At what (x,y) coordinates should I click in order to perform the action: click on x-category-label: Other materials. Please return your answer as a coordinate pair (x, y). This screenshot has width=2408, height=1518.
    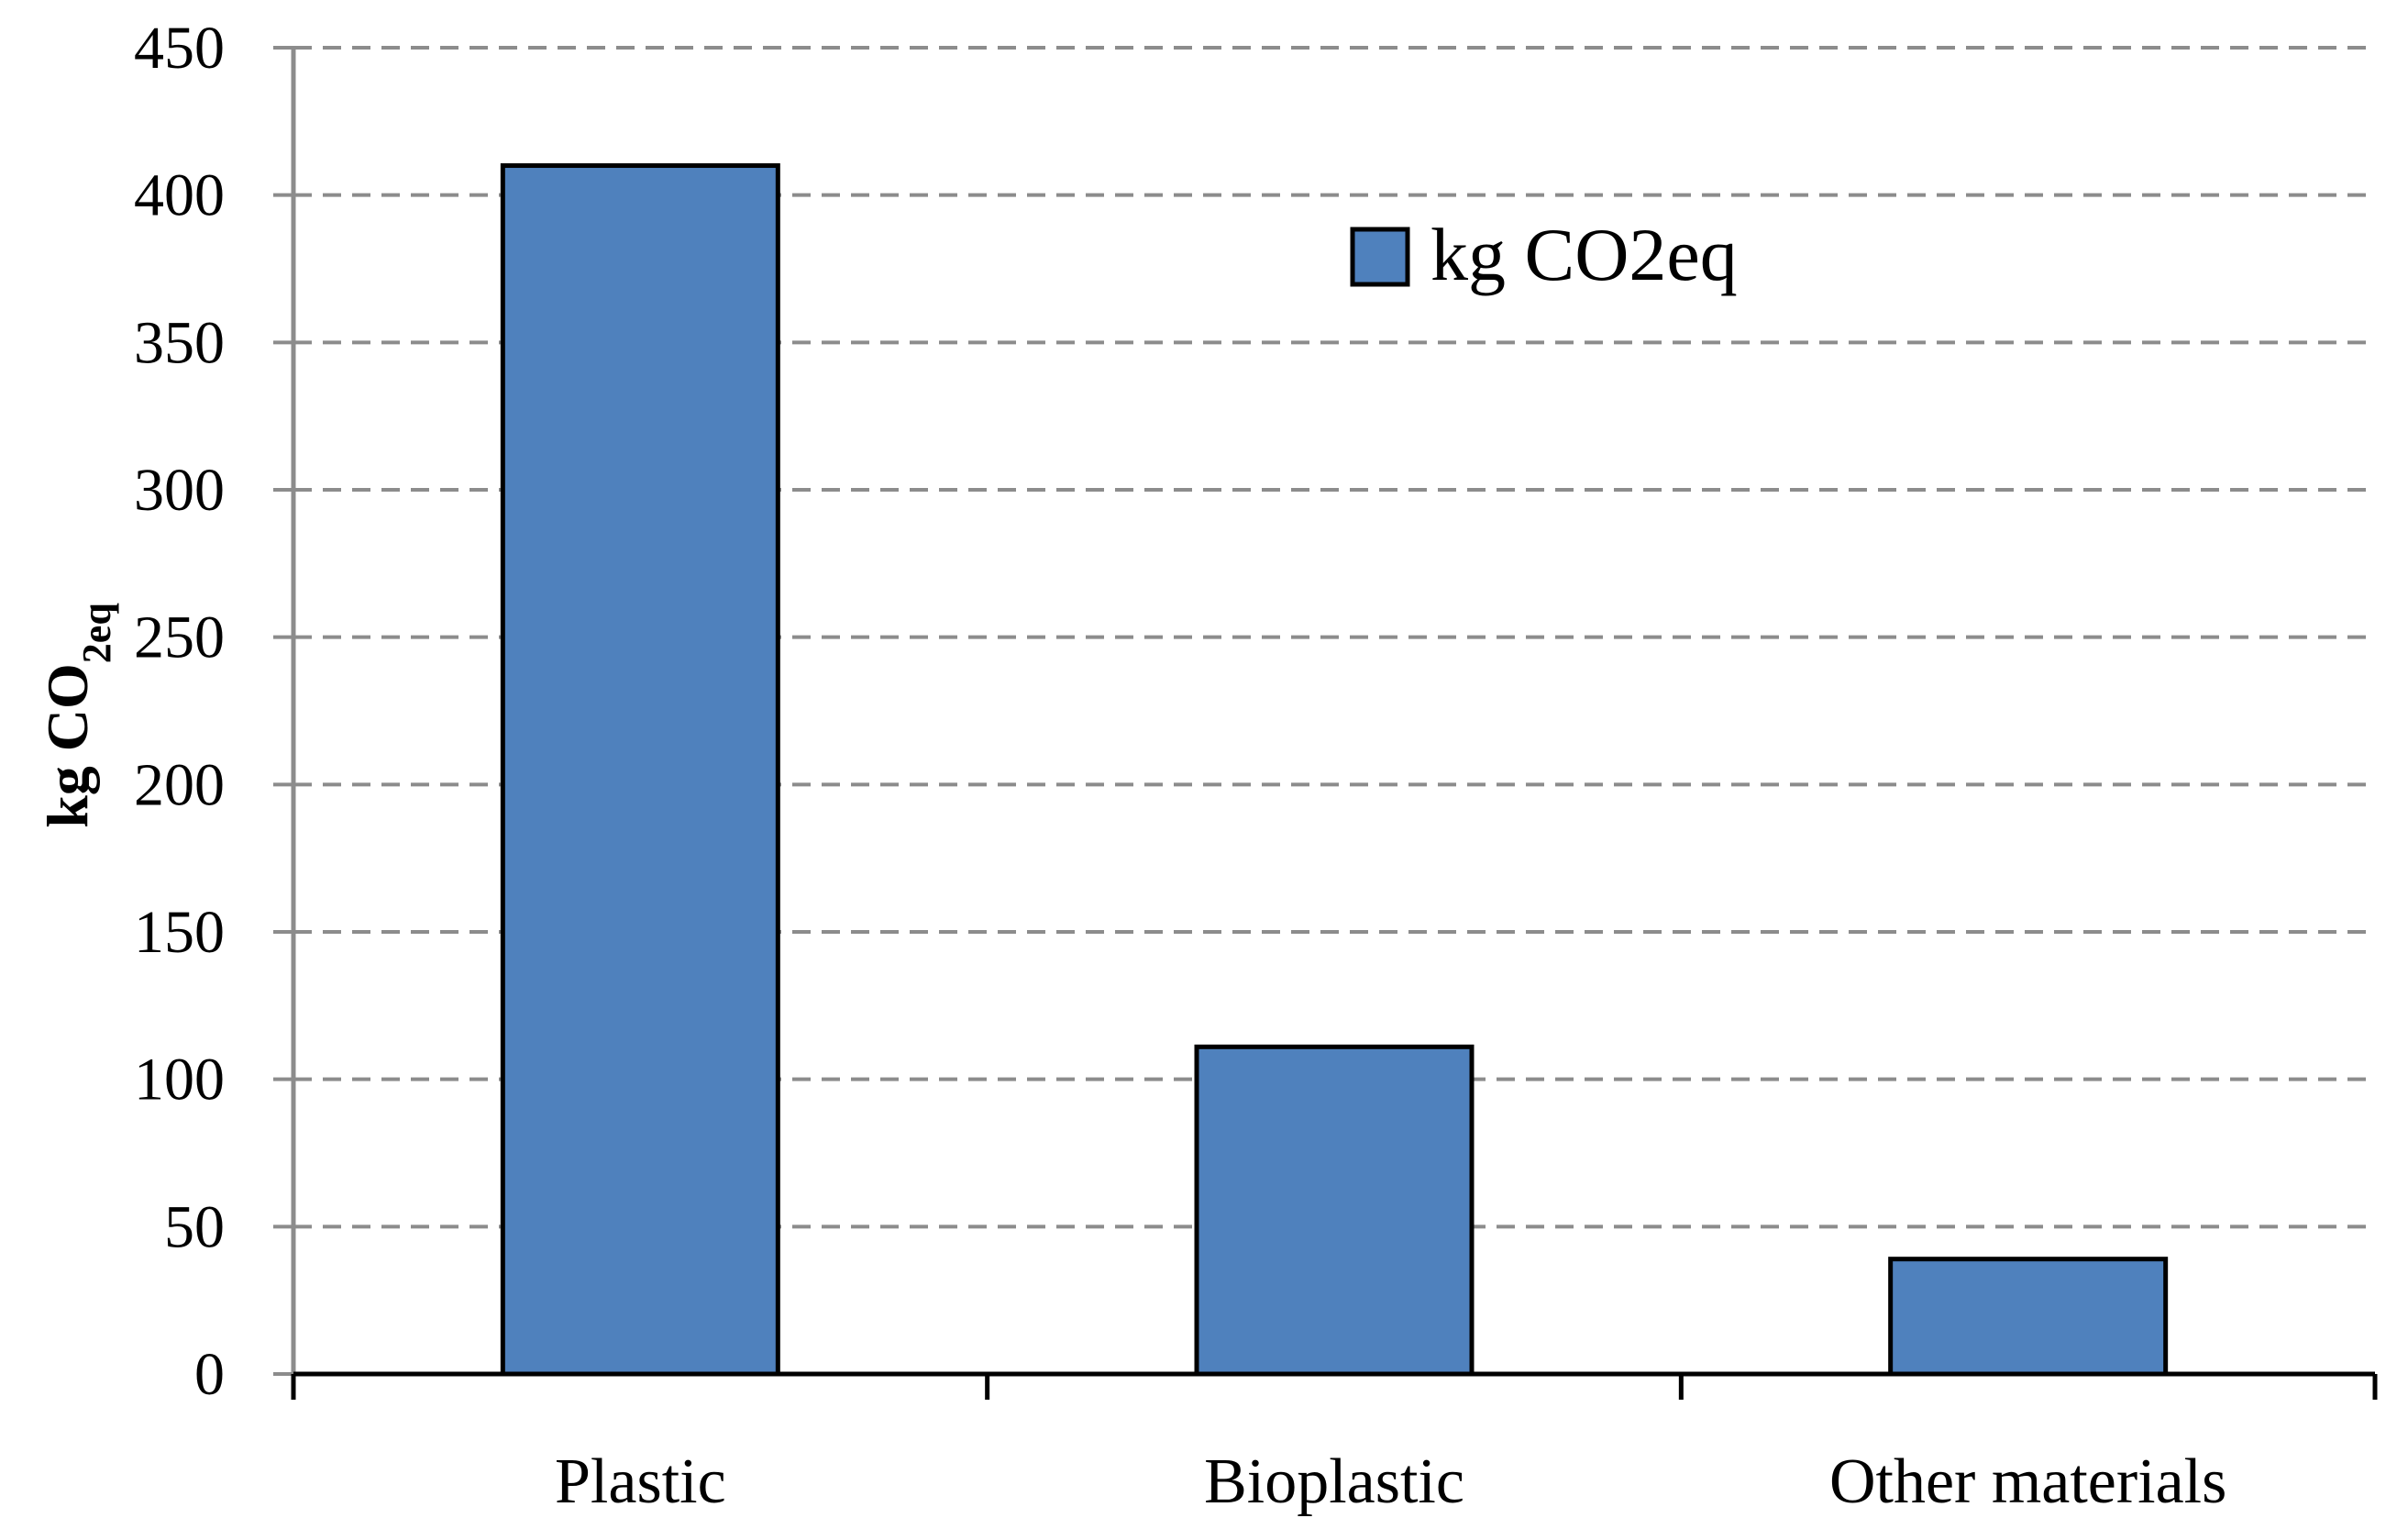
    Looking at the image, I should click on (2028, 1481).